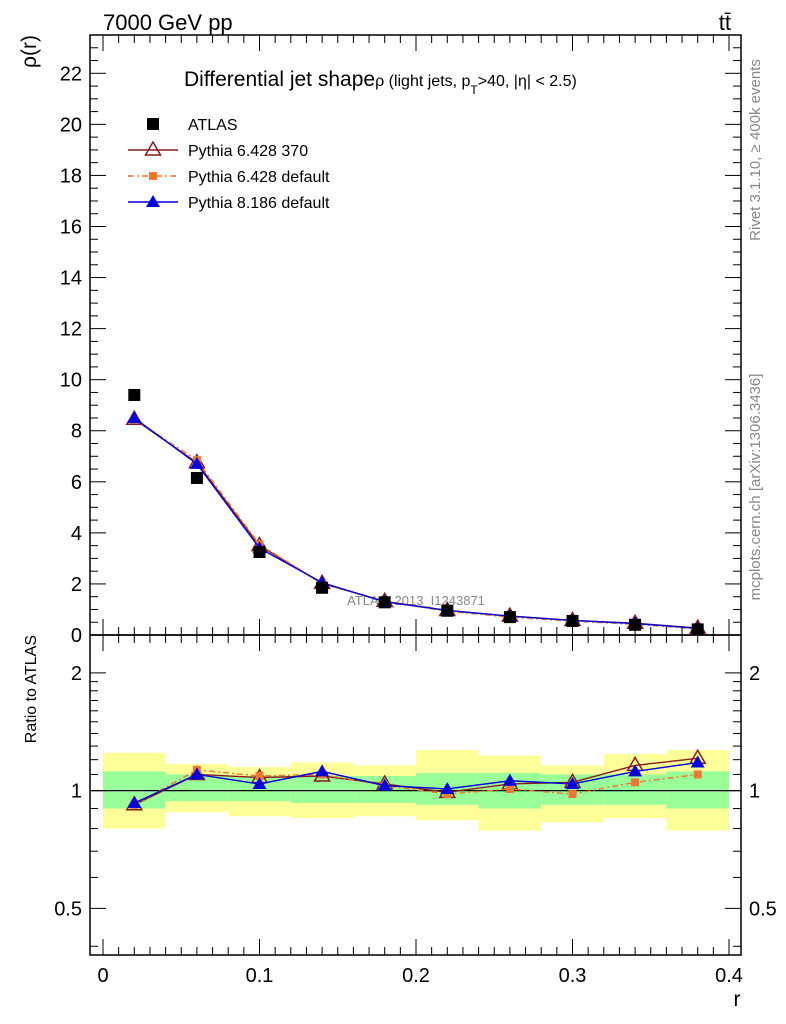 This screenshot has height=1024, width=786. I want to click on top-ylabel: ρ(r), so click(29, 51).